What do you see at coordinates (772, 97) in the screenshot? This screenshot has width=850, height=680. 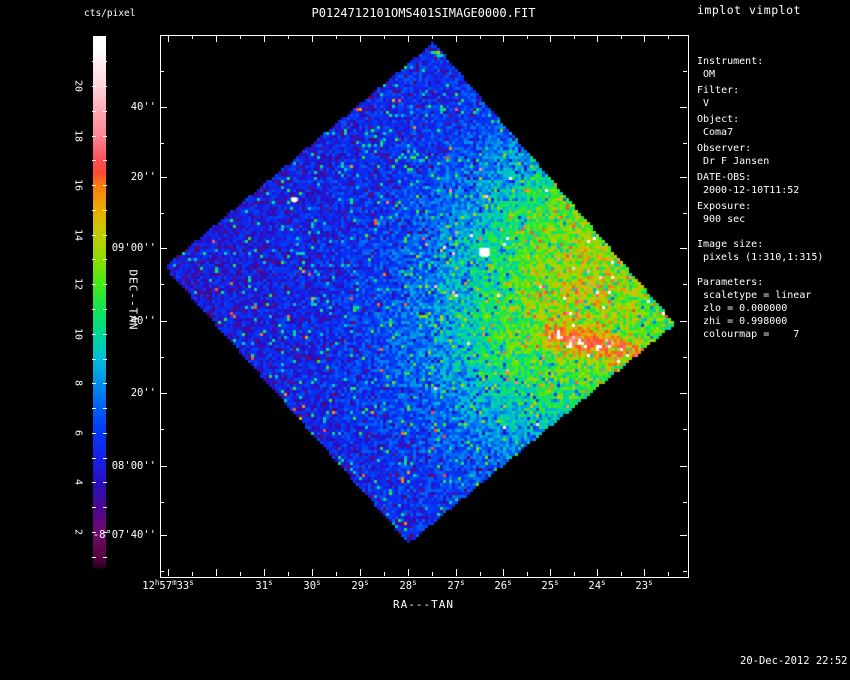 I see `field-filter: Filter: V` at bounding box center [772, 97].